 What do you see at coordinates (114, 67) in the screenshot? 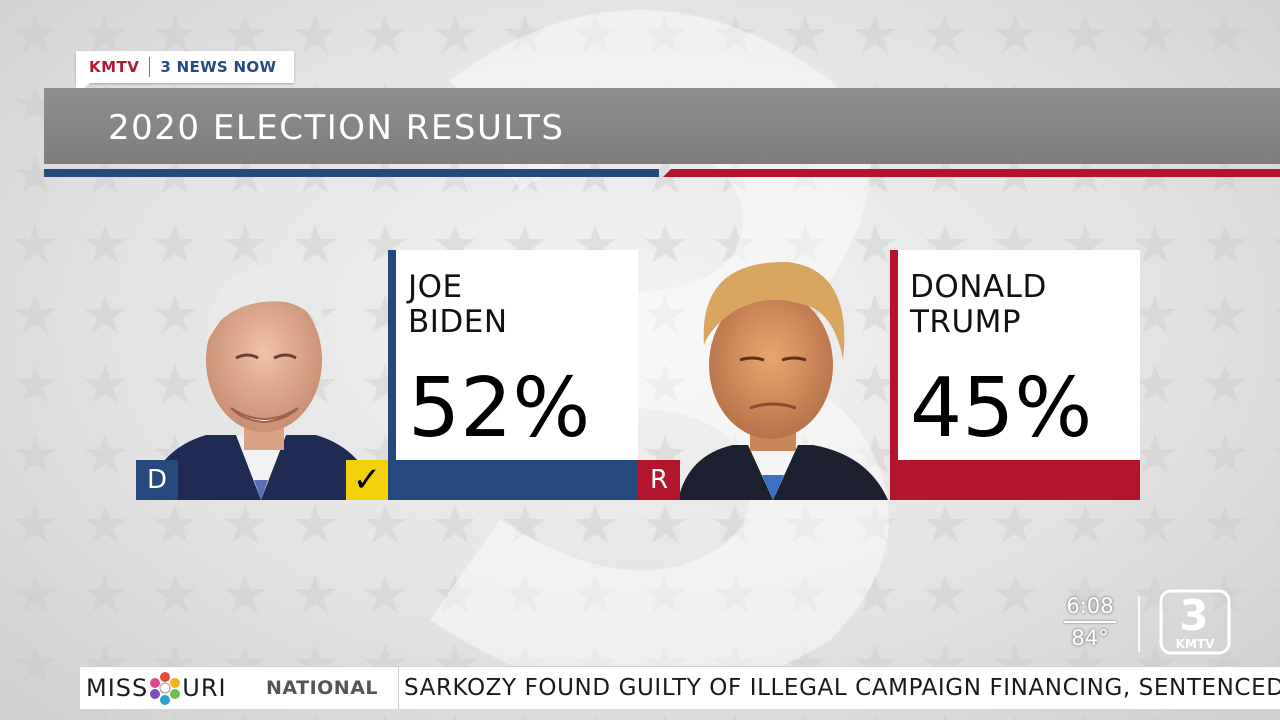
I see `station-call-letters: KMTV` at bounding box center [114, 67].